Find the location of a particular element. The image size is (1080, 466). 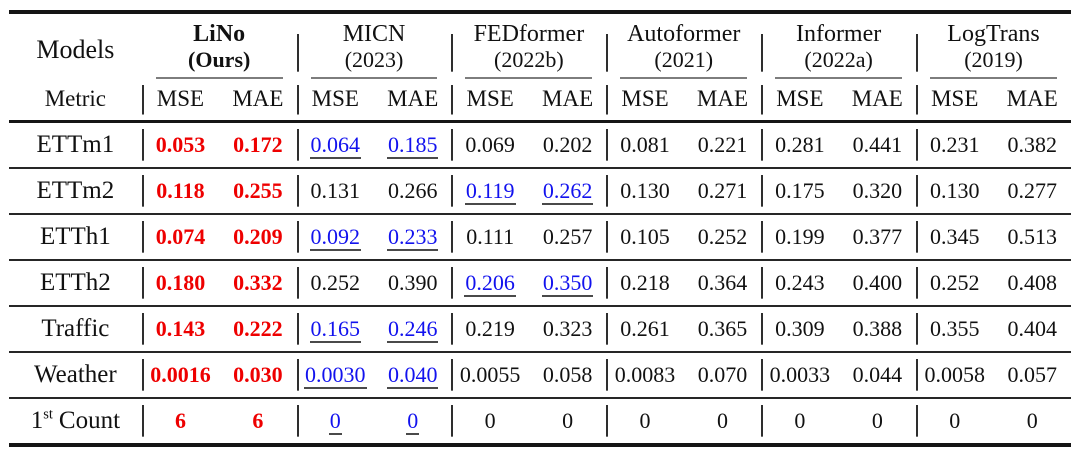

model-group-lino: LiNo (Ours) is located at coordinates (219, 46).